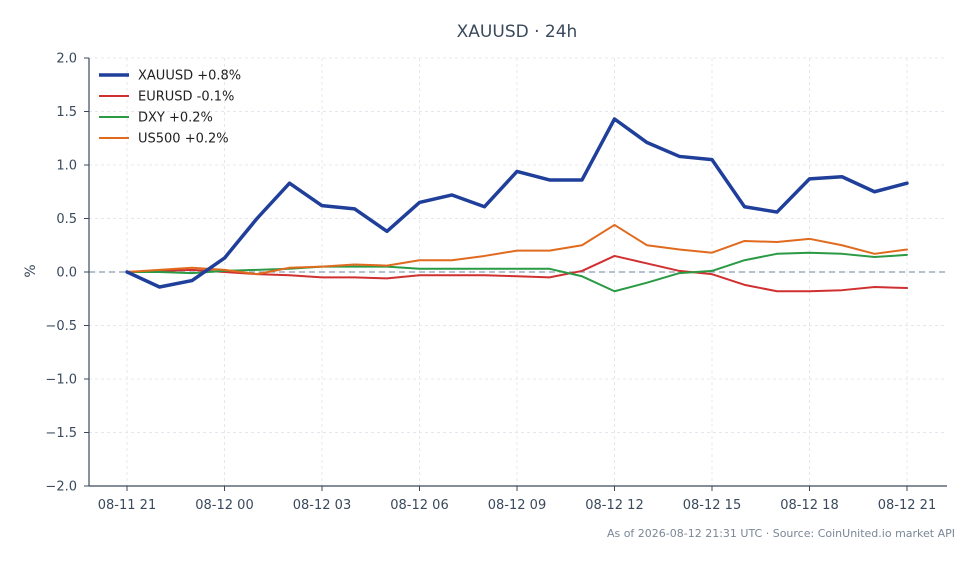 Image resolution: width=979 pixels, height=568 pixels. What do you see at coordinates (127, 505) in the screenshot?
I see `x-tick-label: 08-11 21` at bounding box center [127, 505].